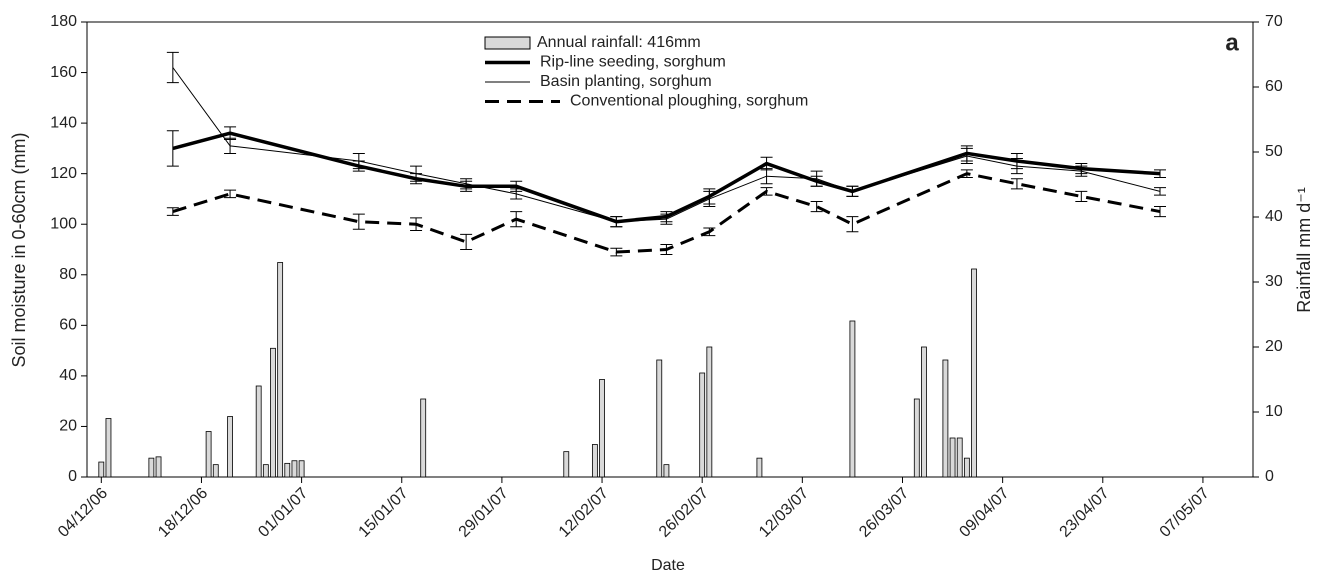  I want to click on legend-label: Conventional ploughing, sorghum, so click(689, 101).